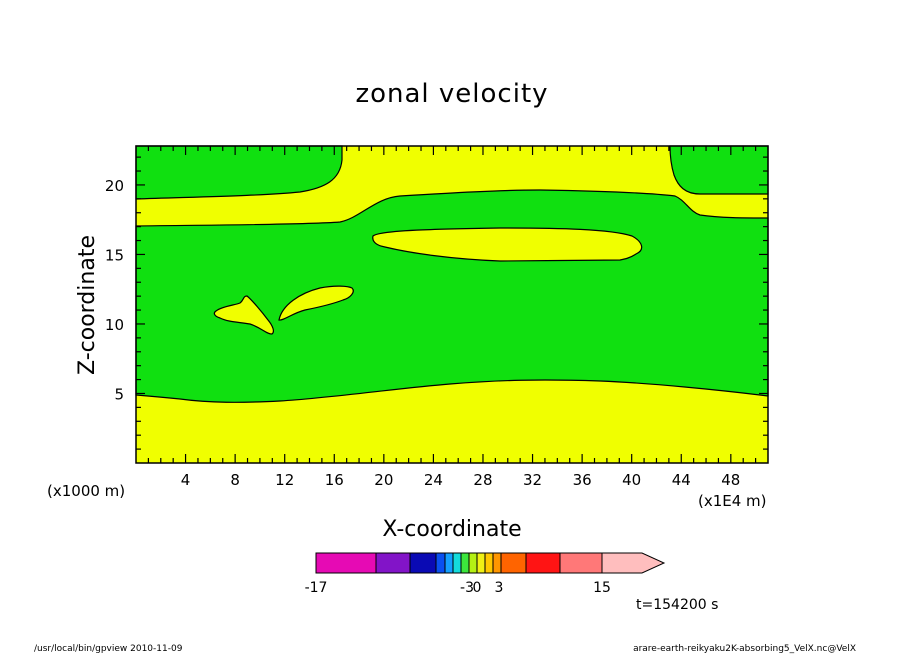  I want to click on x-tick-label: 20, so click(383, 480).